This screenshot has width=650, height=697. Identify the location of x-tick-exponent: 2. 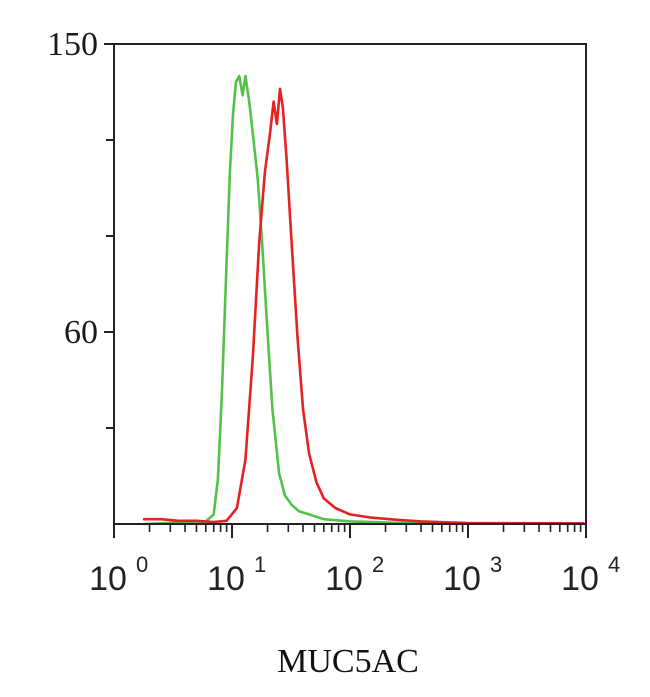
(378, 564).